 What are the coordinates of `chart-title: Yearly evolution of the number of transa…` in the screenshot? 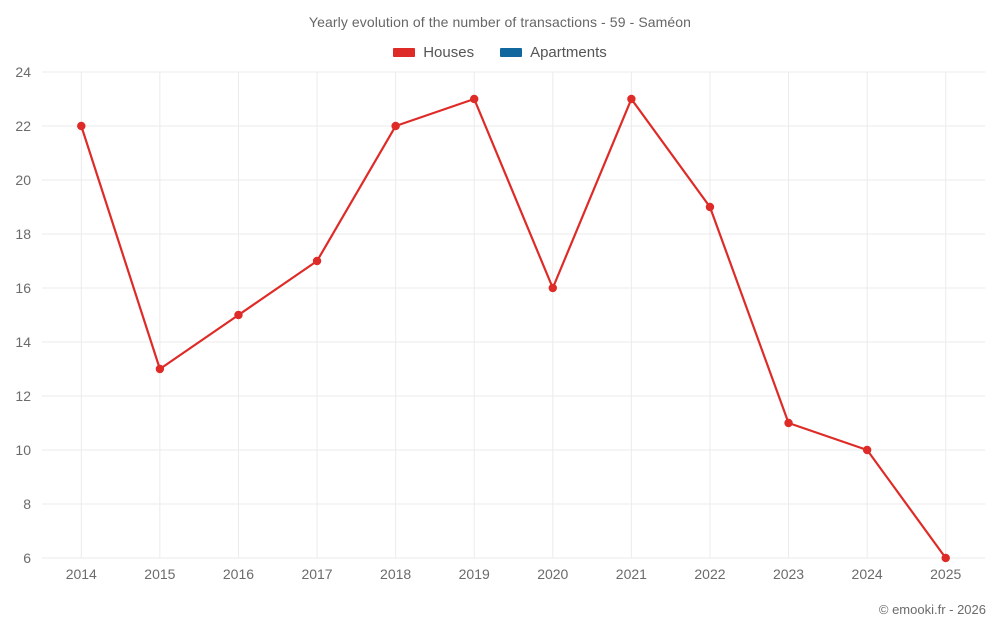 It's located at (500, 22).